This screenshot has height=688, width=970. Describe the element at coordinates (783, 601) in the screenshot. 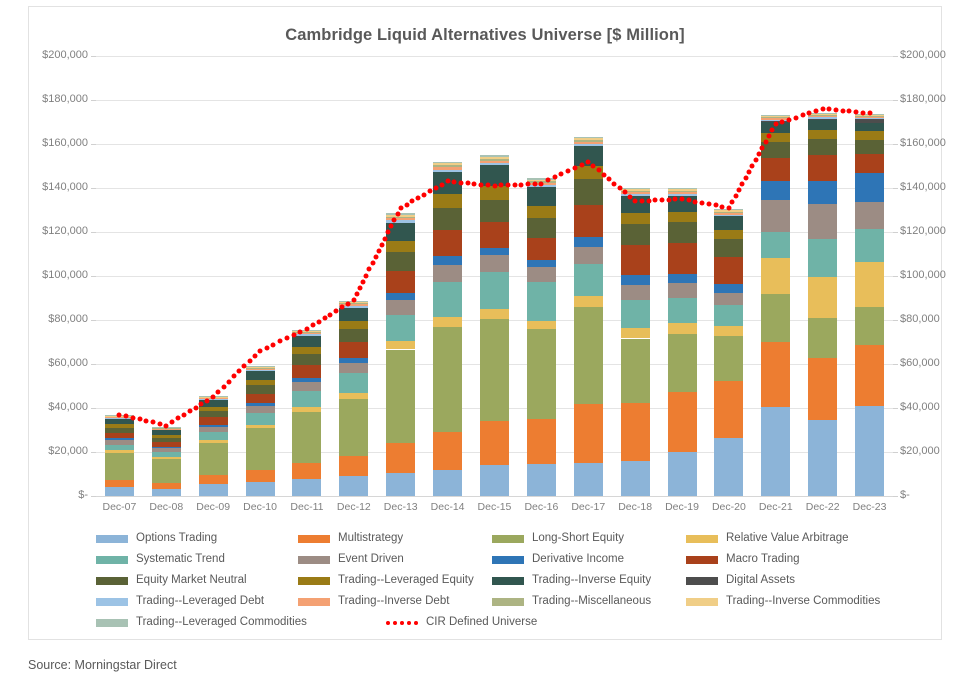

I see `legend-item: Trading--Inverse Commodities` at that location.